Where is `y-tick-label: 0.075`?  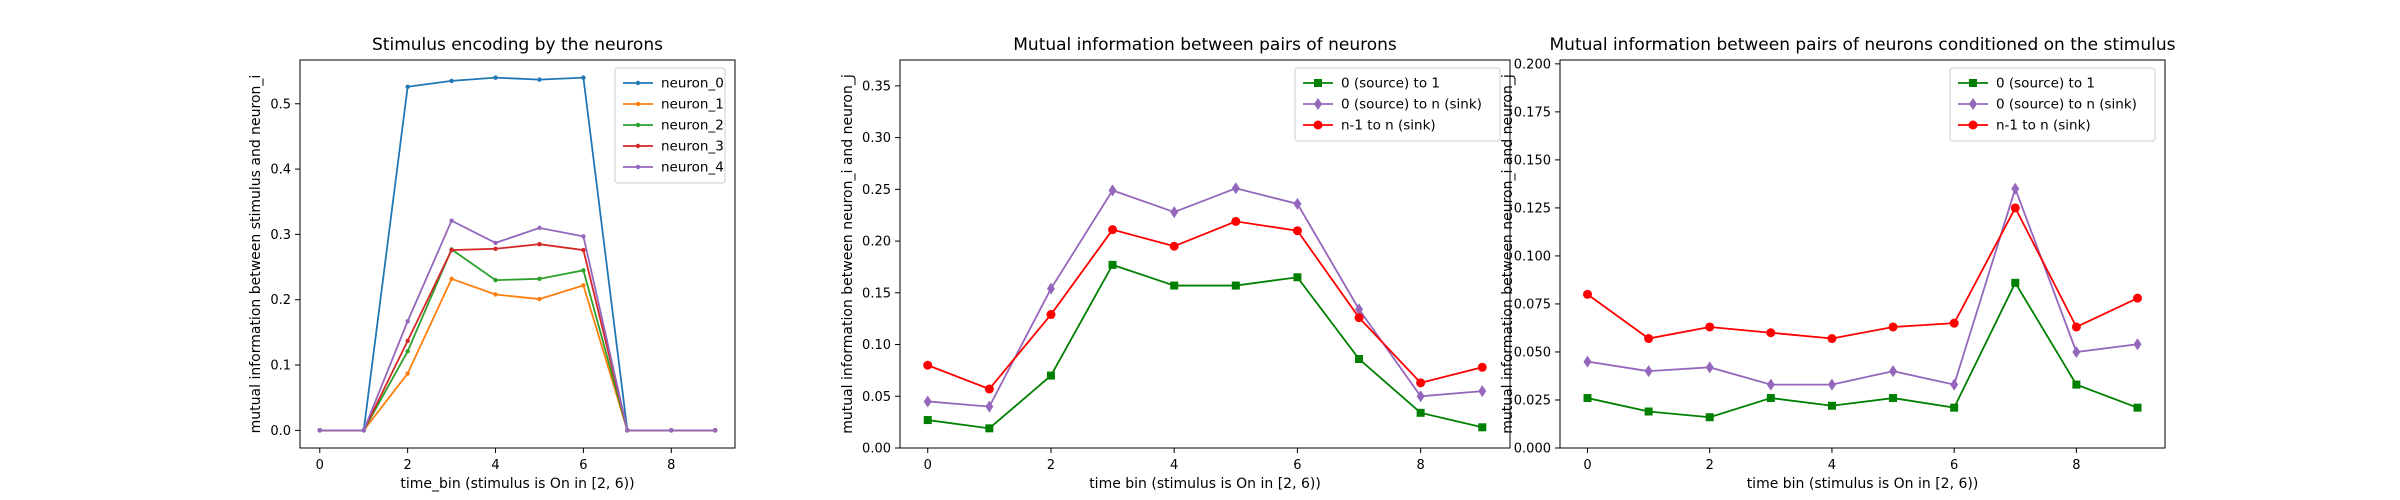 y-tick-label: 0.075 is located at coordinates (1532, 304).